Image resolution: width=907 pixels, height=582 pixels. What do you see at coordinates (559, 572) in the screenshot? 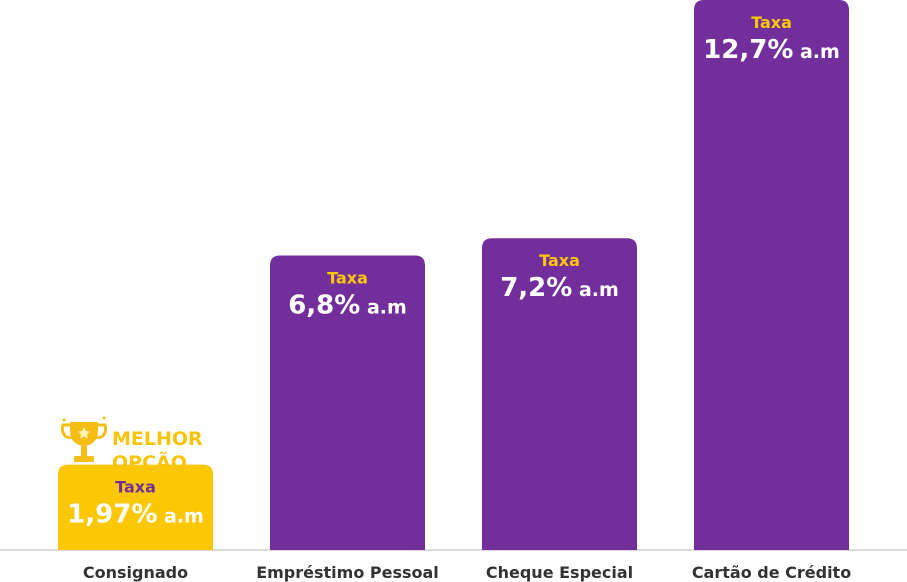
I see `category-label: Cheque Especial` at bounding box center [559, 572].